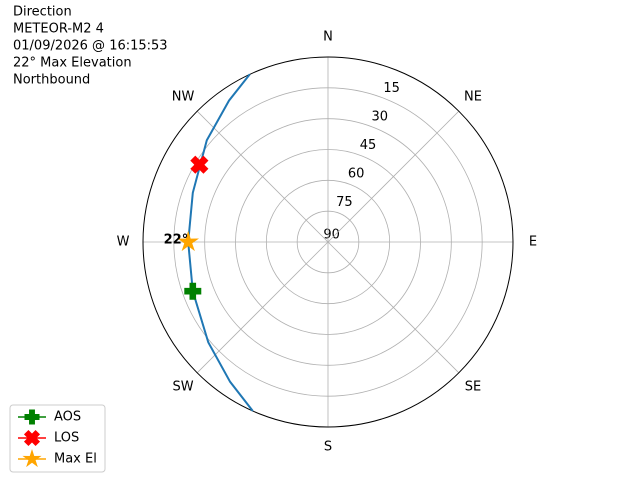  Describe the element at coordinates (183, 97) in the screenshot. I see `direction-label: NW` at that location.